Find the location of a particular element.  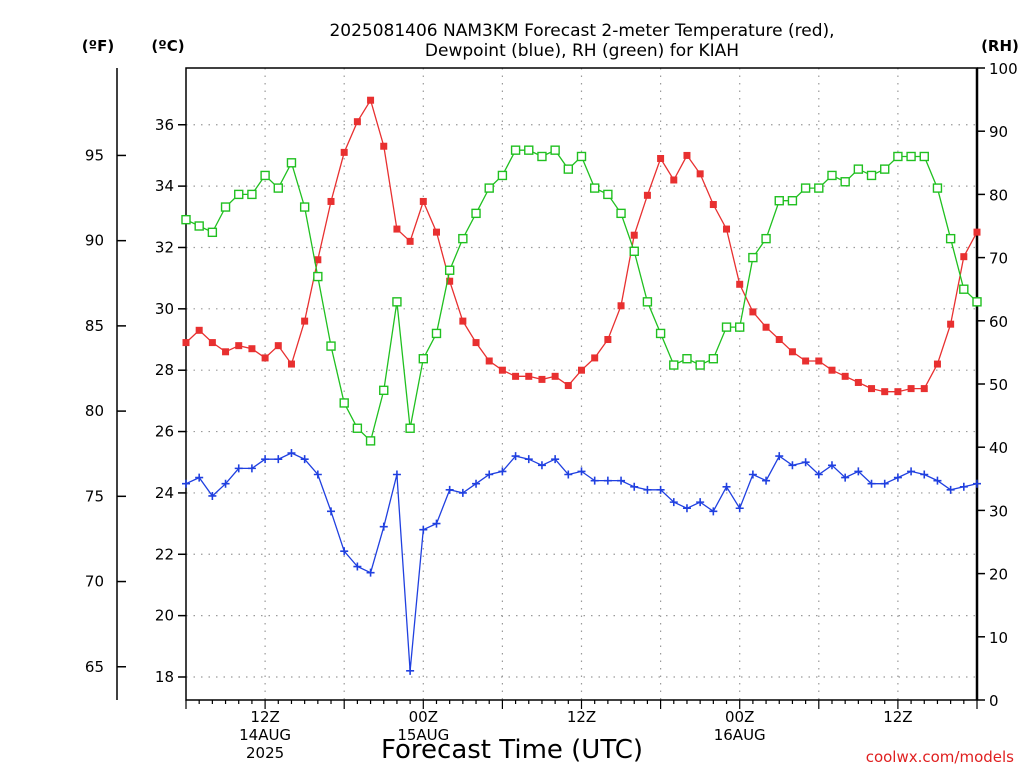

celsius-tick-label: 24 is located at coordinates (164, 493).